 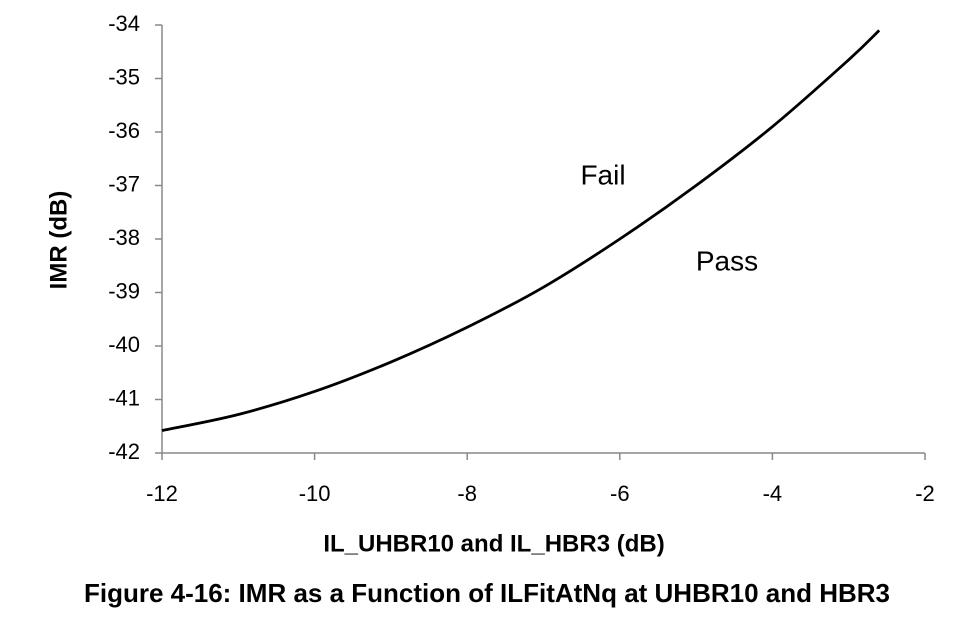 I want to click on y-tick-label: -37, so click(x=124, y=183).